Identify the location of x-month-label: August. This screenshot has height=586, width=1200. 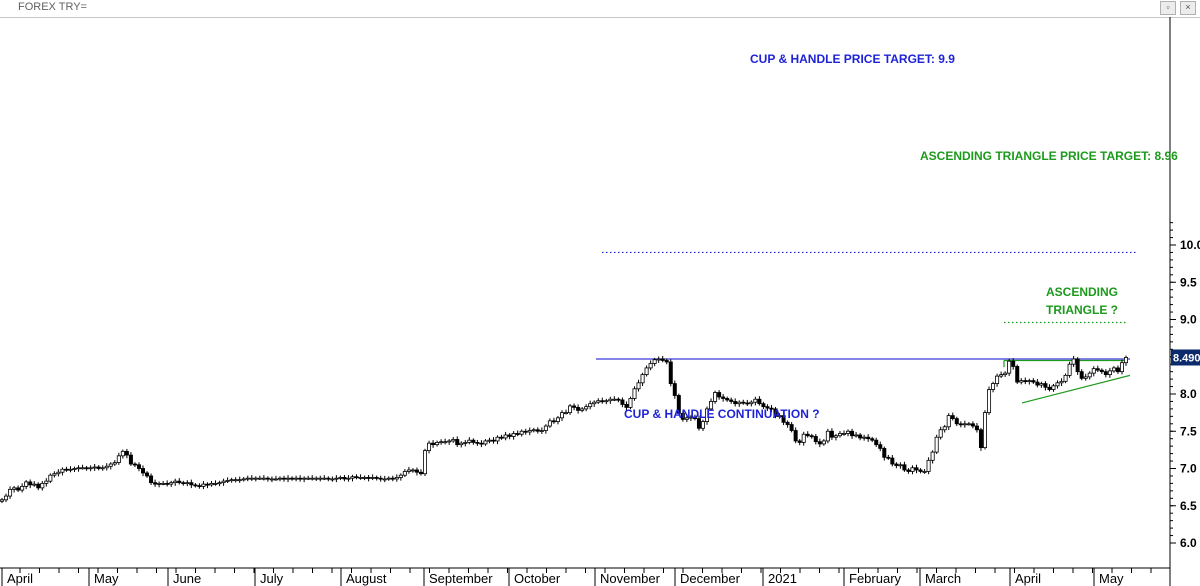
(366, 578).